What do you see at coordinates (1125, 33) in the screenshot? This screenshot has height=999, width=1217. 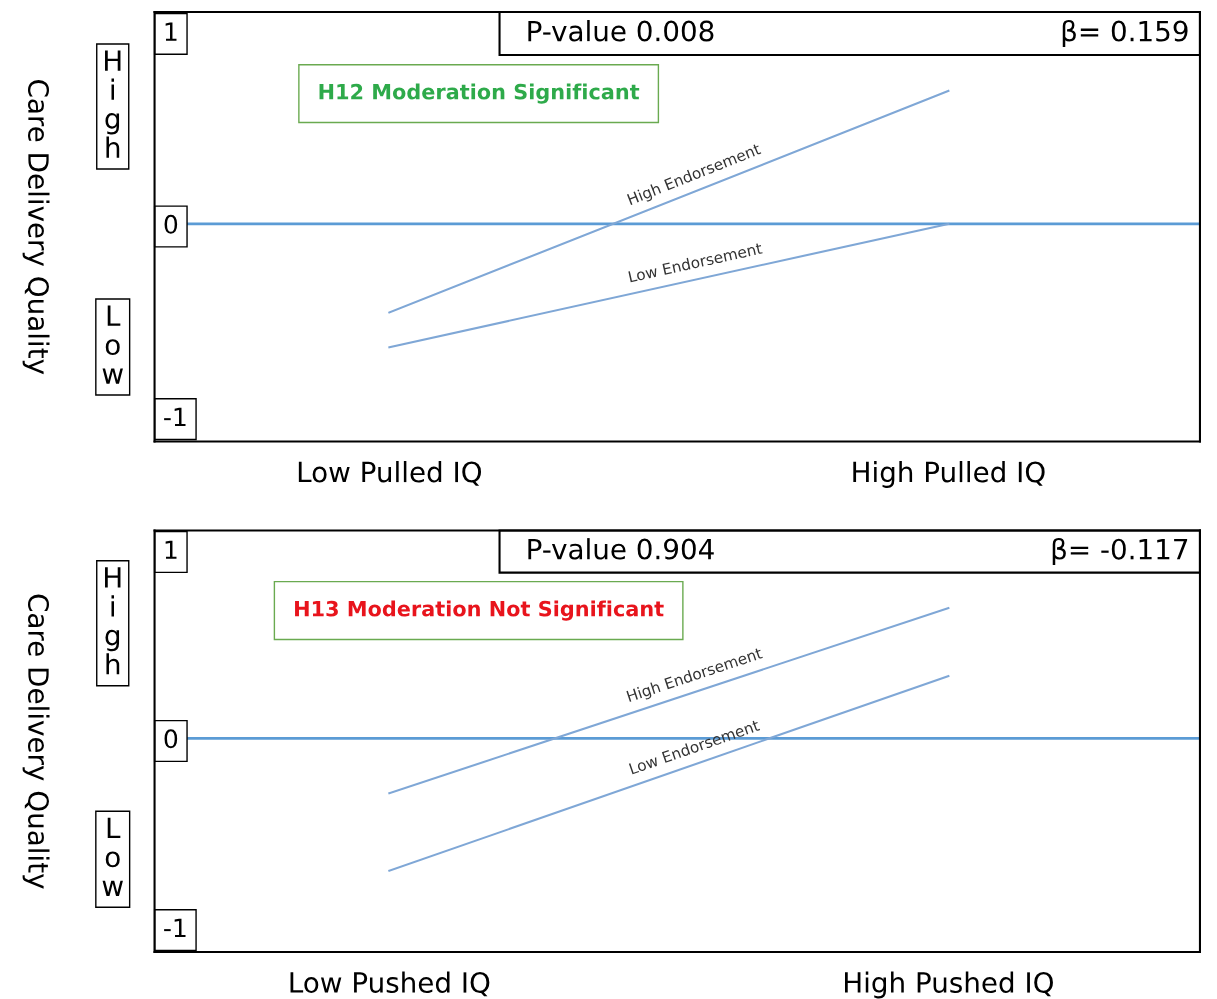 I see `annotation: β= 0.159` at bounding box center [1125, 33].